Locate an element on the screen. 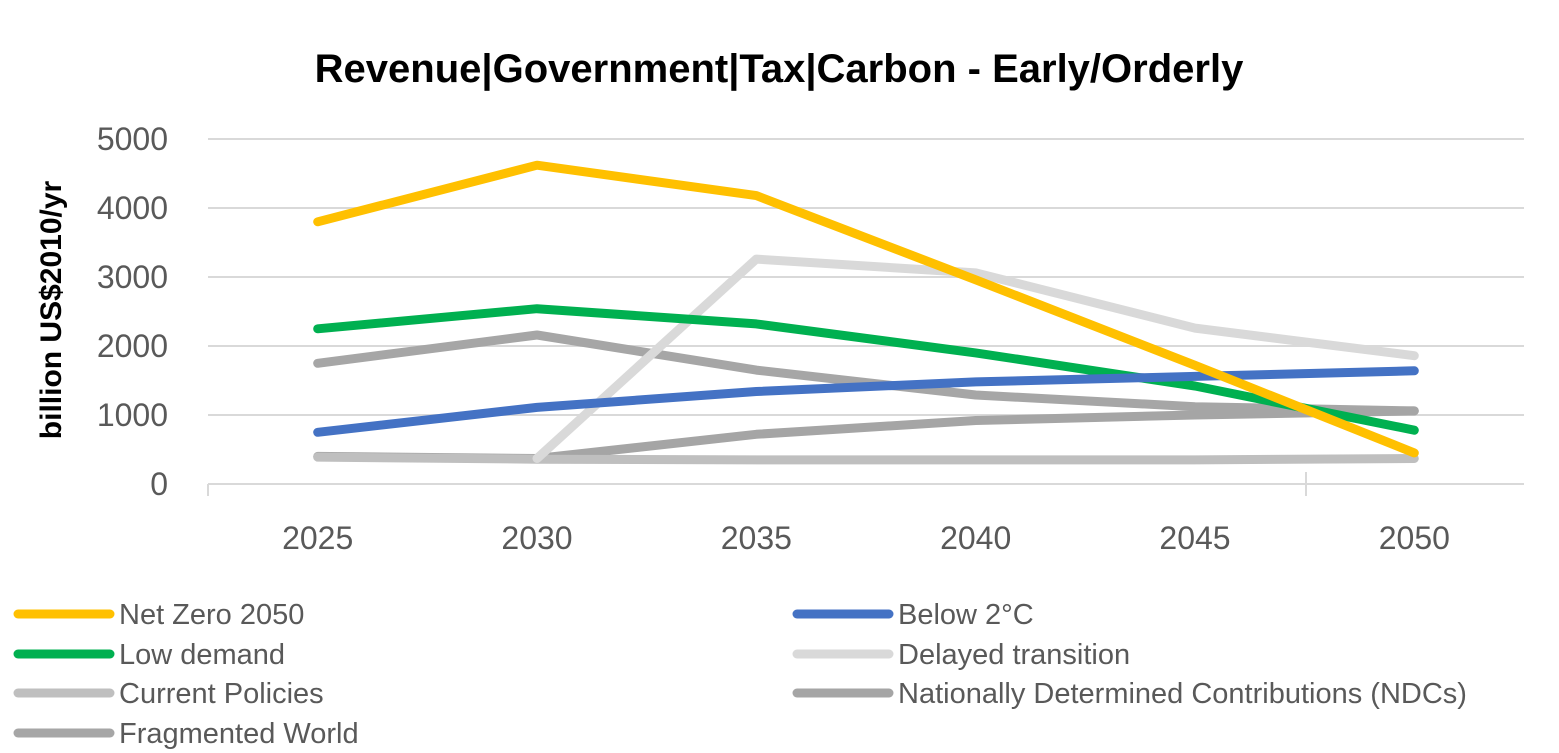  y-tick-label: 1000 is located at coordinates (132, 415).